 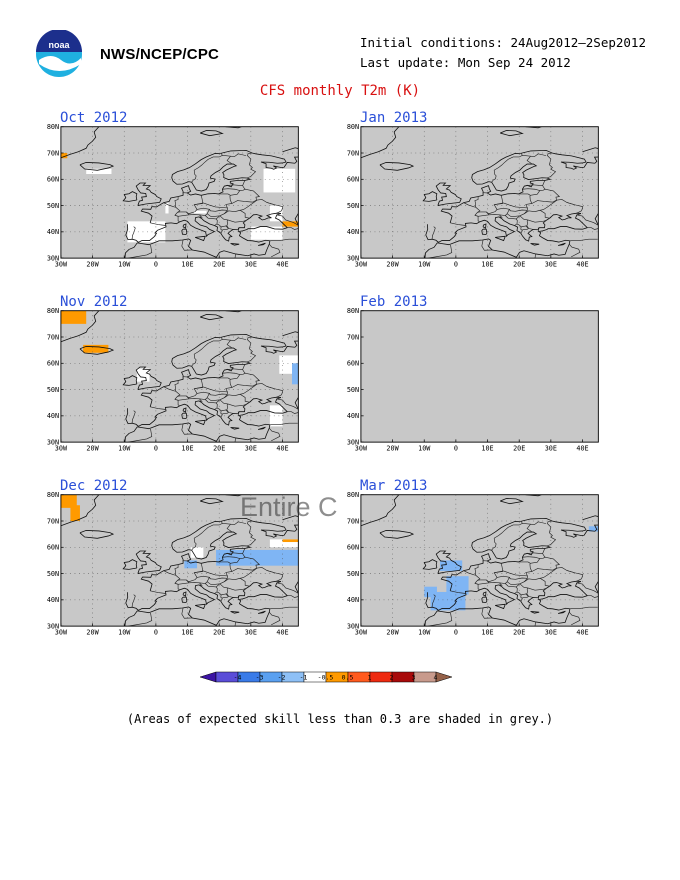 What do you see at coordinates (53, 153) in the screenshot?
I see `lat-tick-label: 70N` at bounding box center [53, 153].